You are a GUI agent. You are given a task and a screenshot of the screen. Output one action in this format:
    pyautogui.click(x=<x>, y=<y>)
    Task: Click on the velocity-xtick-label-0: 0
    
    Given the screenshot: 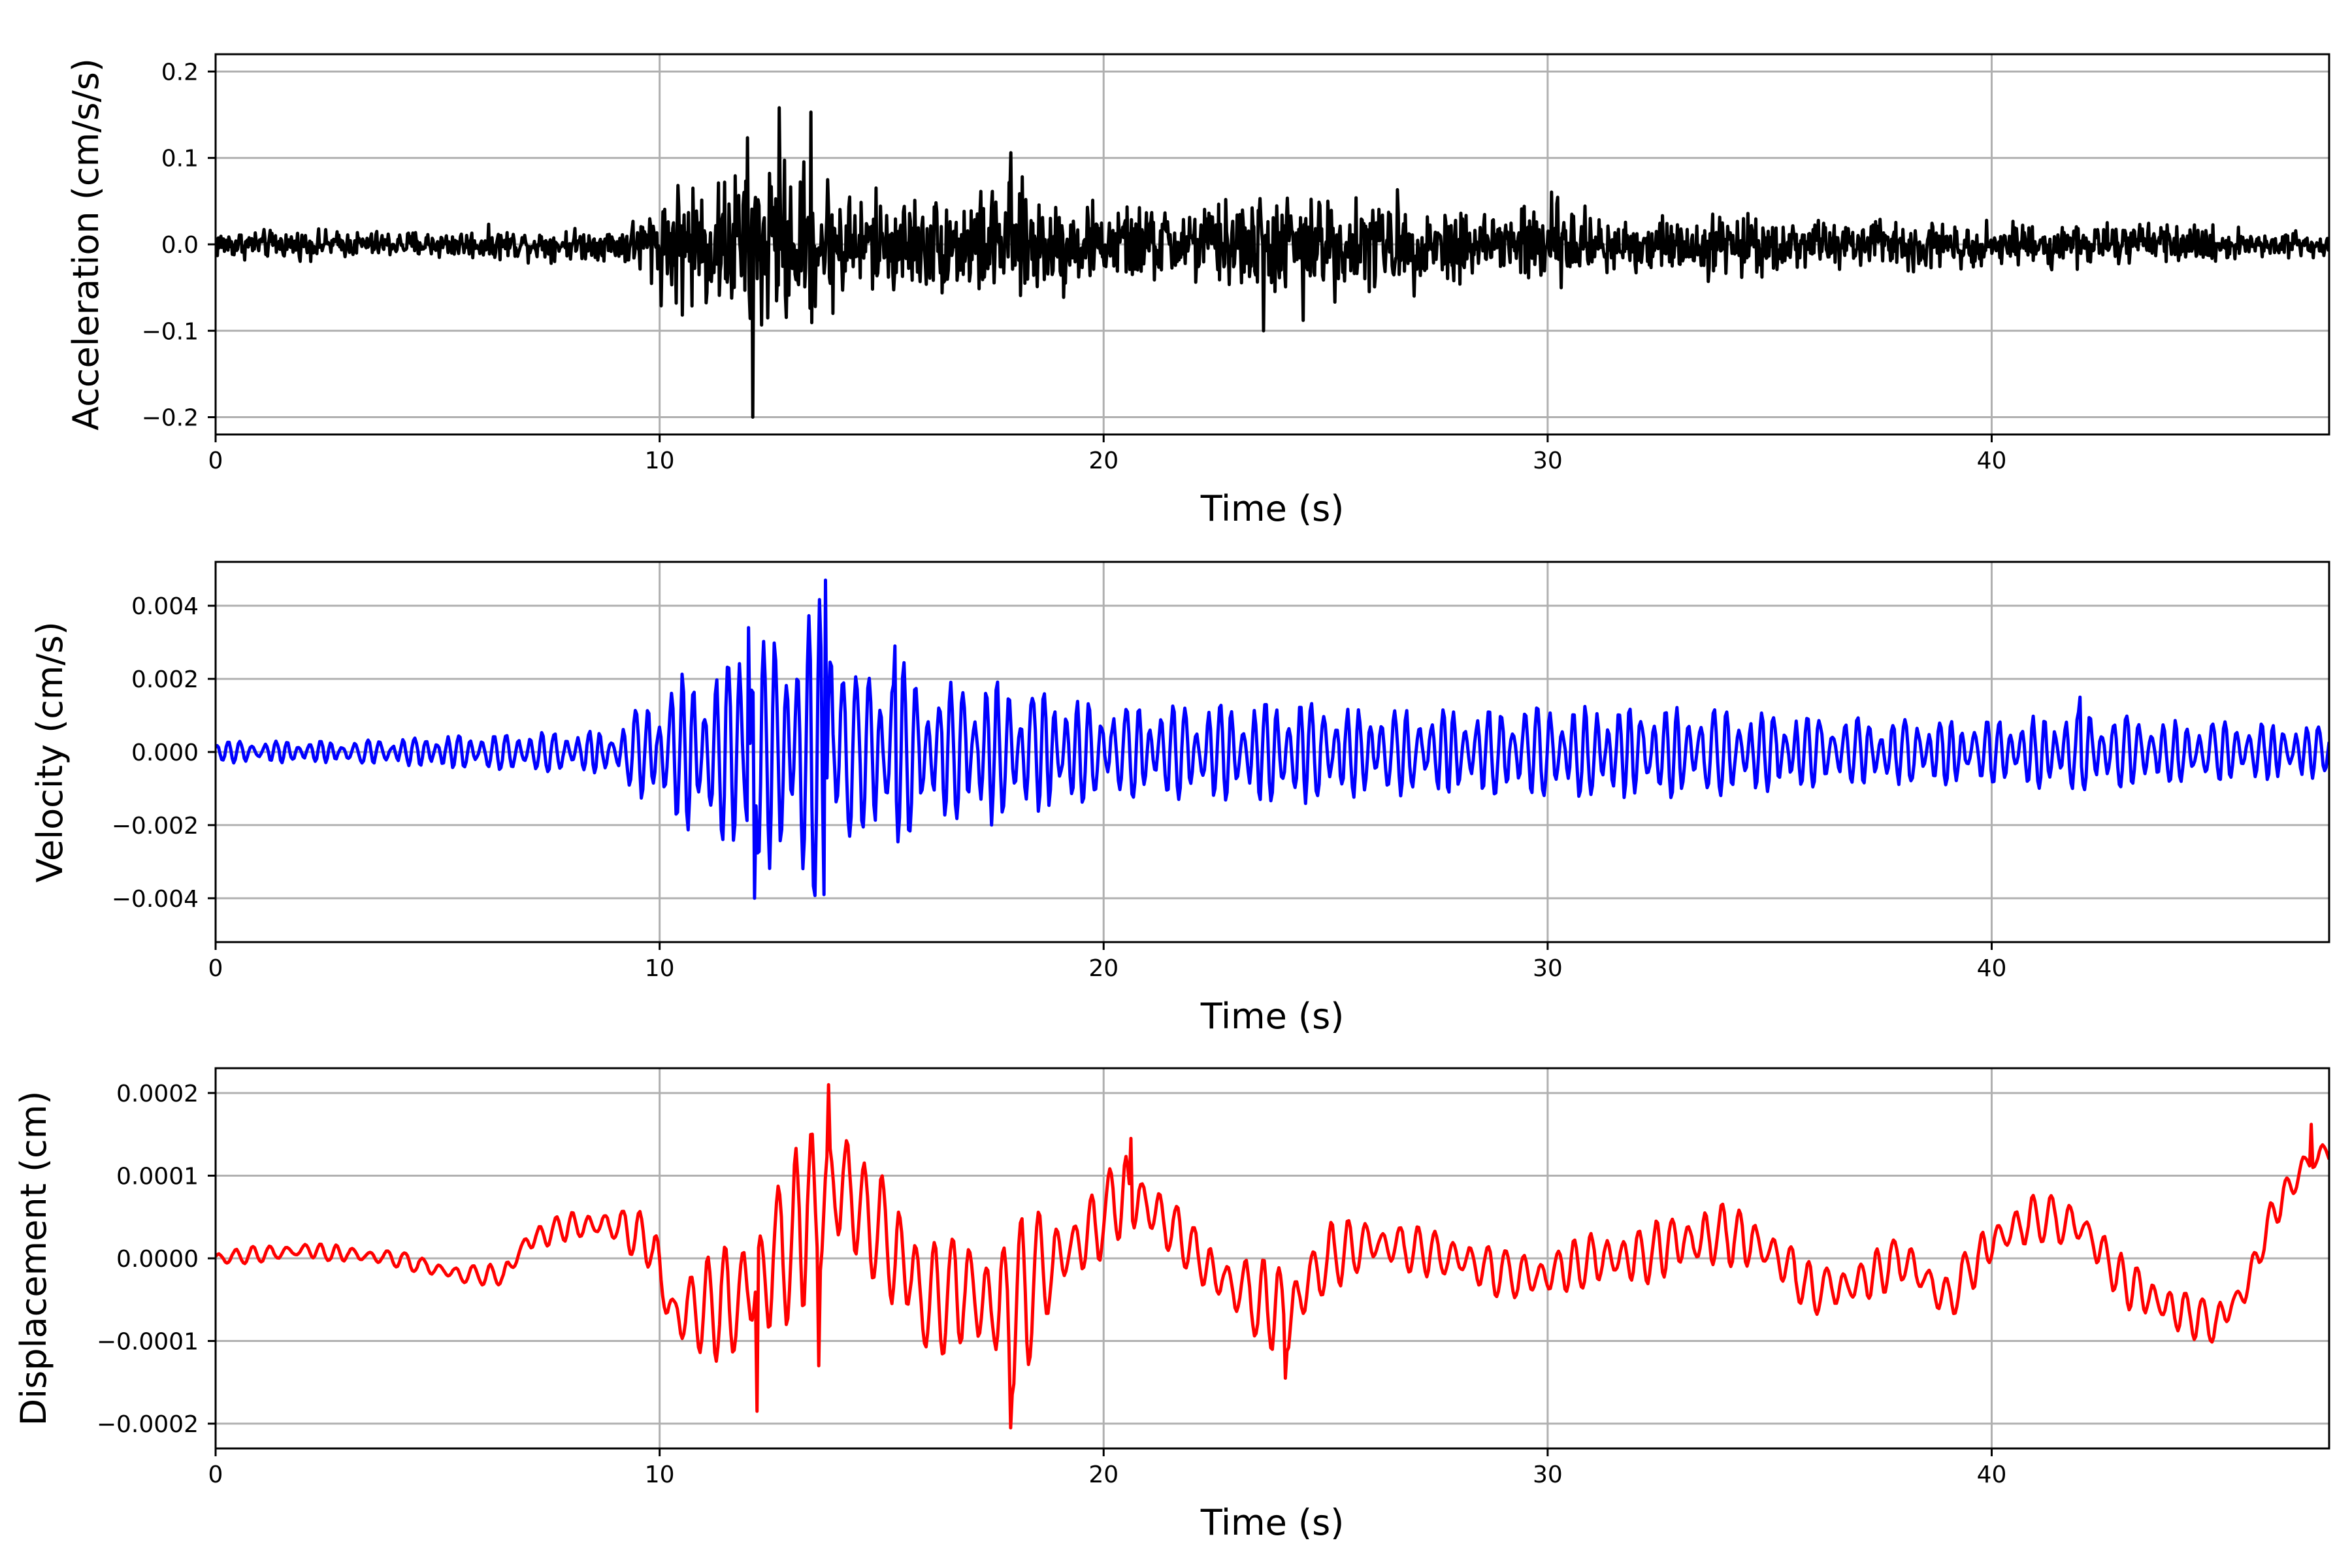 What is the action you would take?
    pyautogui.click(x=215, y=968)
    